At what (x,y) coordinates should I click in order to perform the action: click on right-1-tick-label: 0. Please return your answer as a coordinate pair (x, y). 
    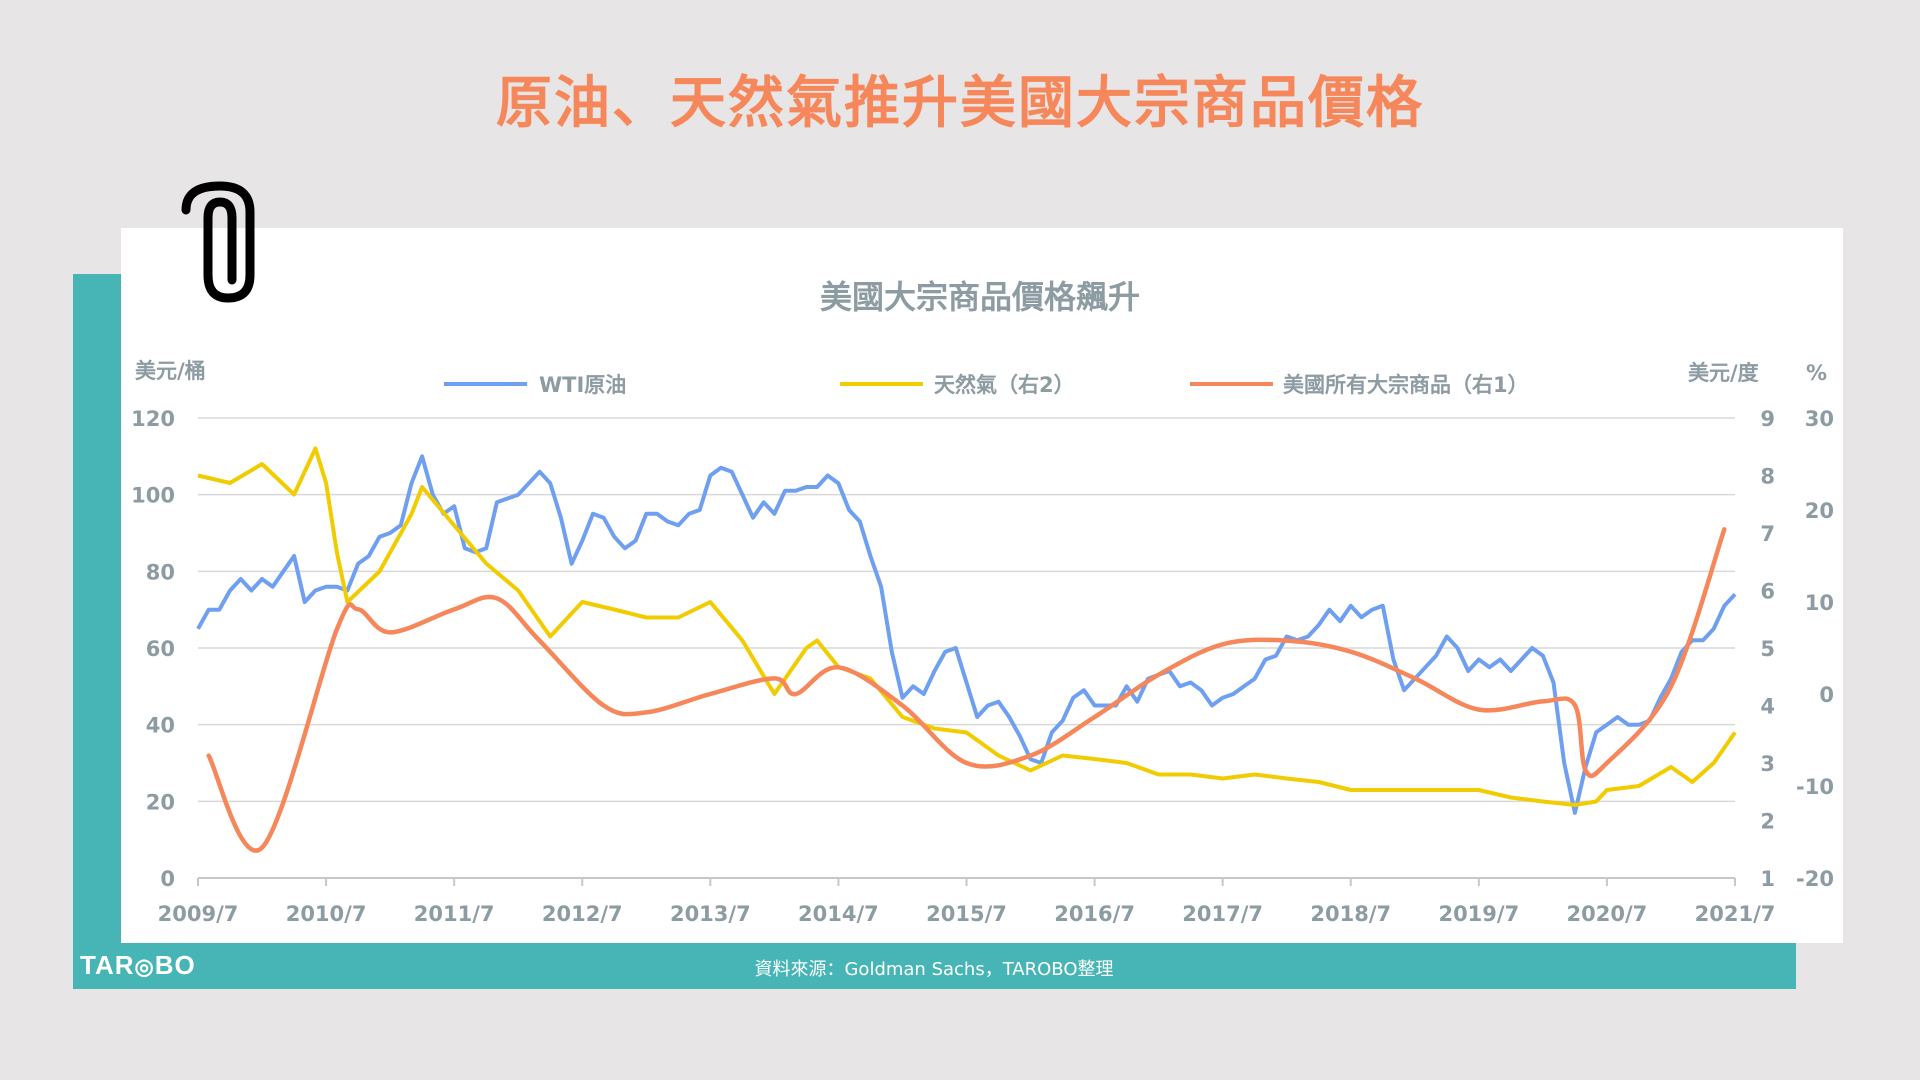
    Looking at the image, I should click on (1826, 695).